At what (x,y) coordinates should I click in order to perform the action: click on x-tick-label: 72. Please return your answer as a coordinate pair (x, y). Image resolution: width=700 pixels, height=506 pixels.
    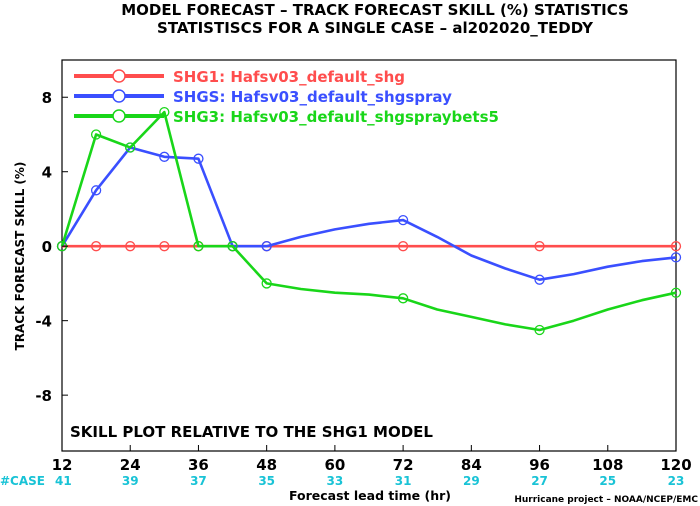
    Looking at the image, I should click on (403, 465).